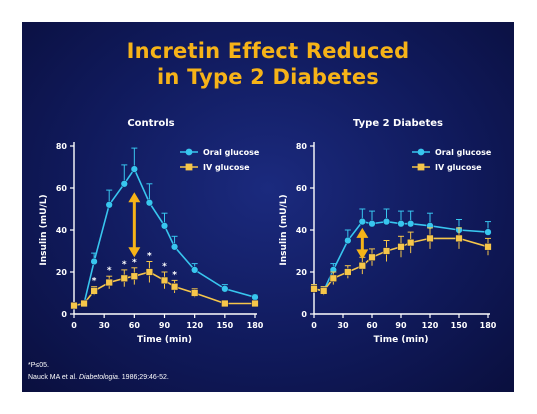 Image resolution: width=537 pixels, height=414 pixels. What do you see at coordinates (362, 232) in the screenshot?
I see `arrow-head-up` at bounding box center [362, 232].